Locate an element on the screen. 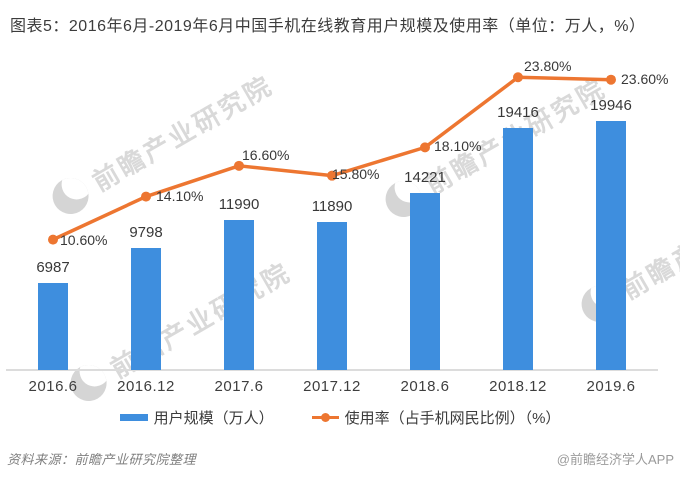  bar-2018.6 is located at coordinates (425, 281).